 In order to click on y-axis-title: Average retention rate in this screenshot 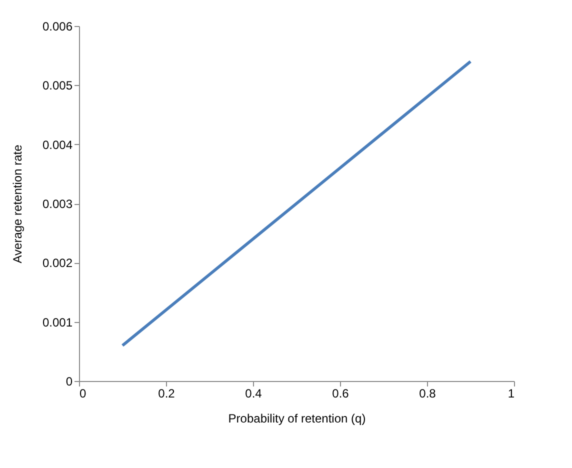, I will do `click(17, 204)`.